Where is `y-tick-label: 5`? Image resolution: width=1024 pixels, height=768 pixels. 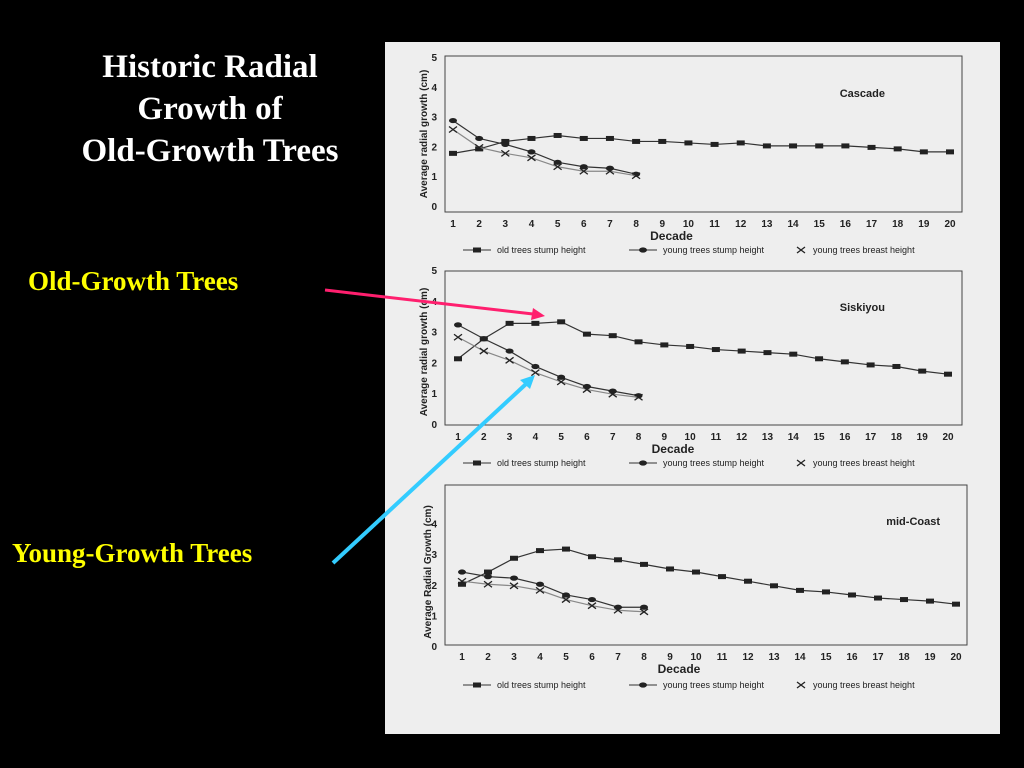 y-tick-label: 5 is located at coordinates (434, 58).